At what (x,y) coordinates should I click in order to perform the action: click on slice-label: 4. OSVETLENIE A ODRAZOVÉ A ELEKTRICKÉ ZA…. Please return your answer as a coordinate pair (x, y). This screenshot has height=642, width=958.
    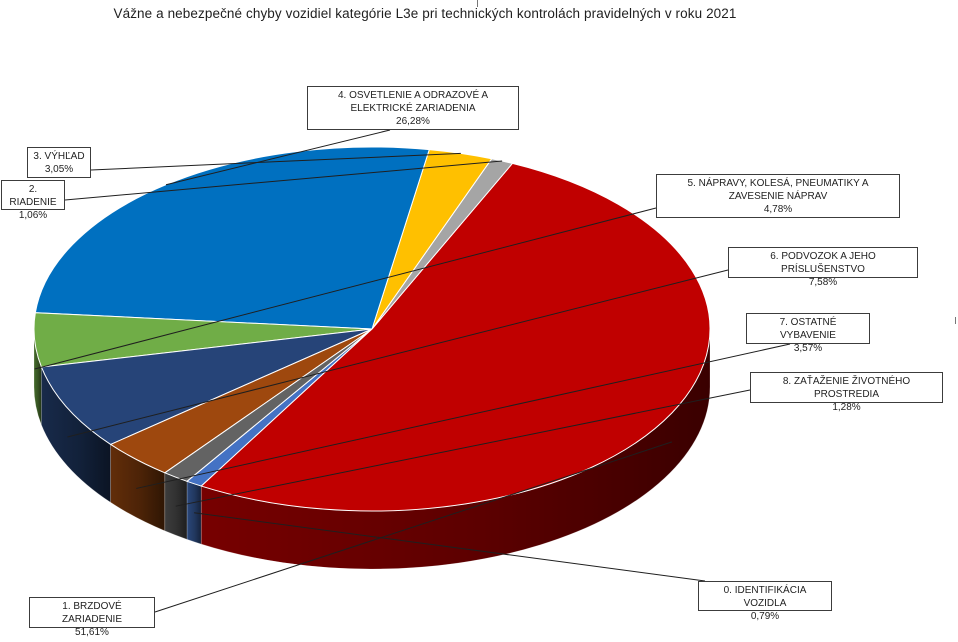
    Looking at the image, I should click on (413, 102).